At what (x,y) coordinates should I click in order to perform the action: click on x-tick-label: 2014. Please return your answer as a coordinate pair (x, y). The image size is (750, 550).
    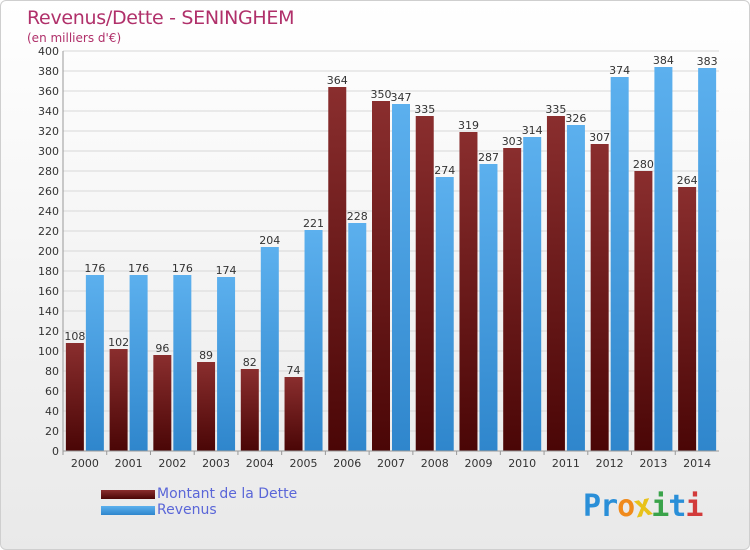
    Looking at the image, I should click on (697, 463).